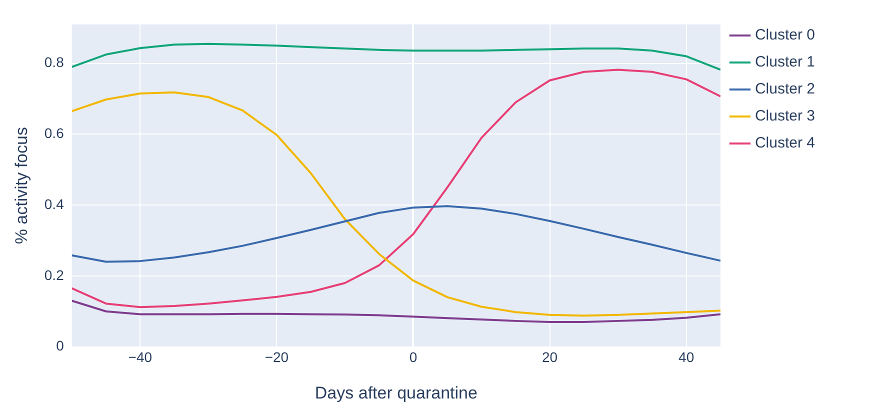 The width and height of the screenshot is (873, 416). I want to click on x-tick-label: 20, so click(550, 357).